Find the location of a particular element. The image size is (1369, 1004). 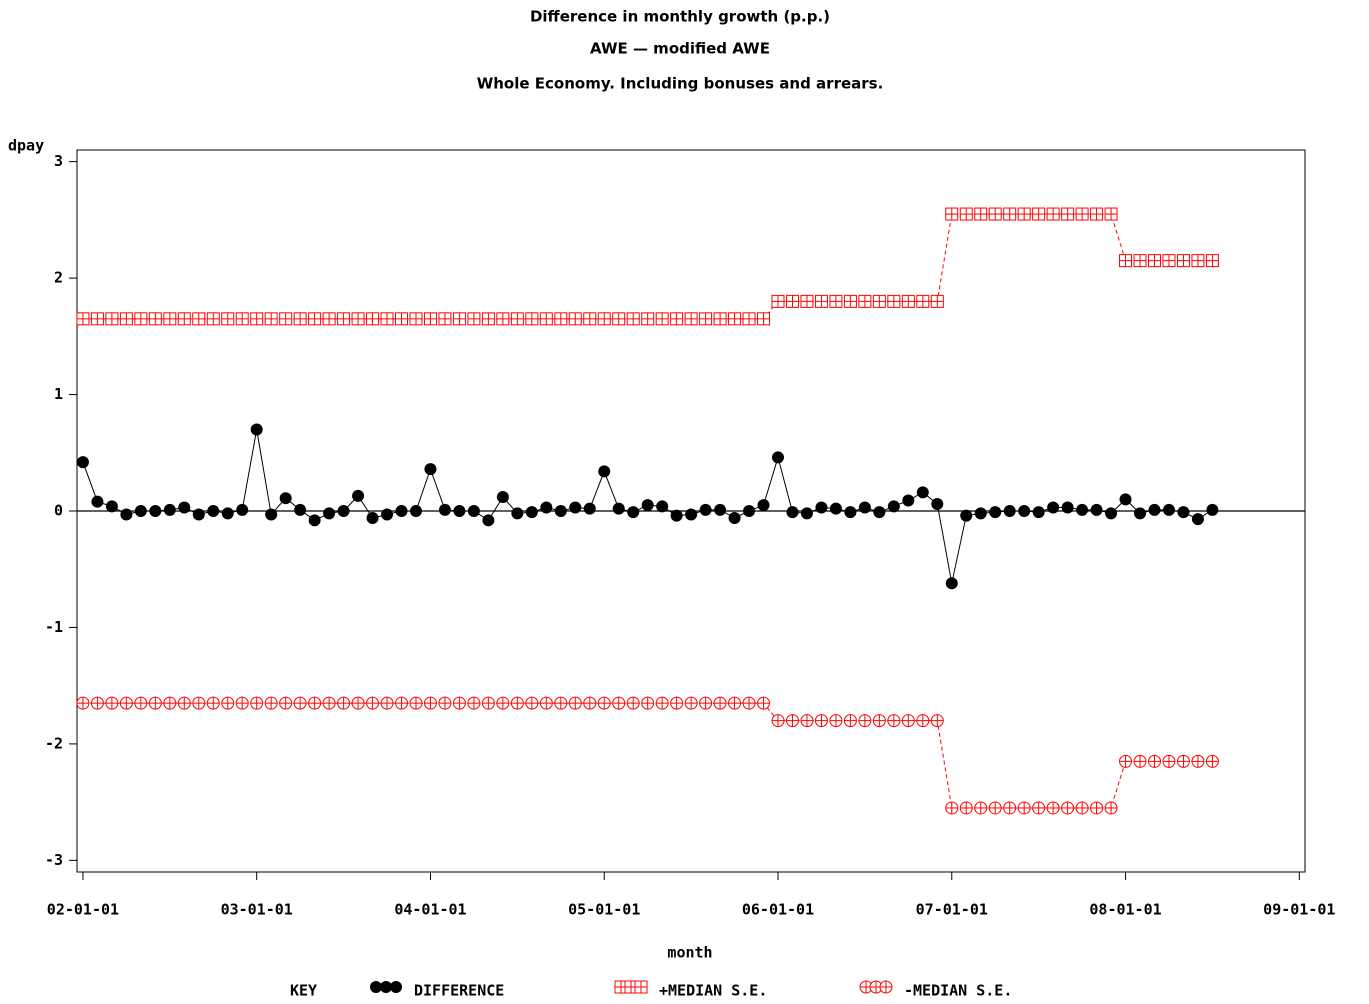

legend-item: -MEDIAN S.E. is located at coordinates (935, 990).